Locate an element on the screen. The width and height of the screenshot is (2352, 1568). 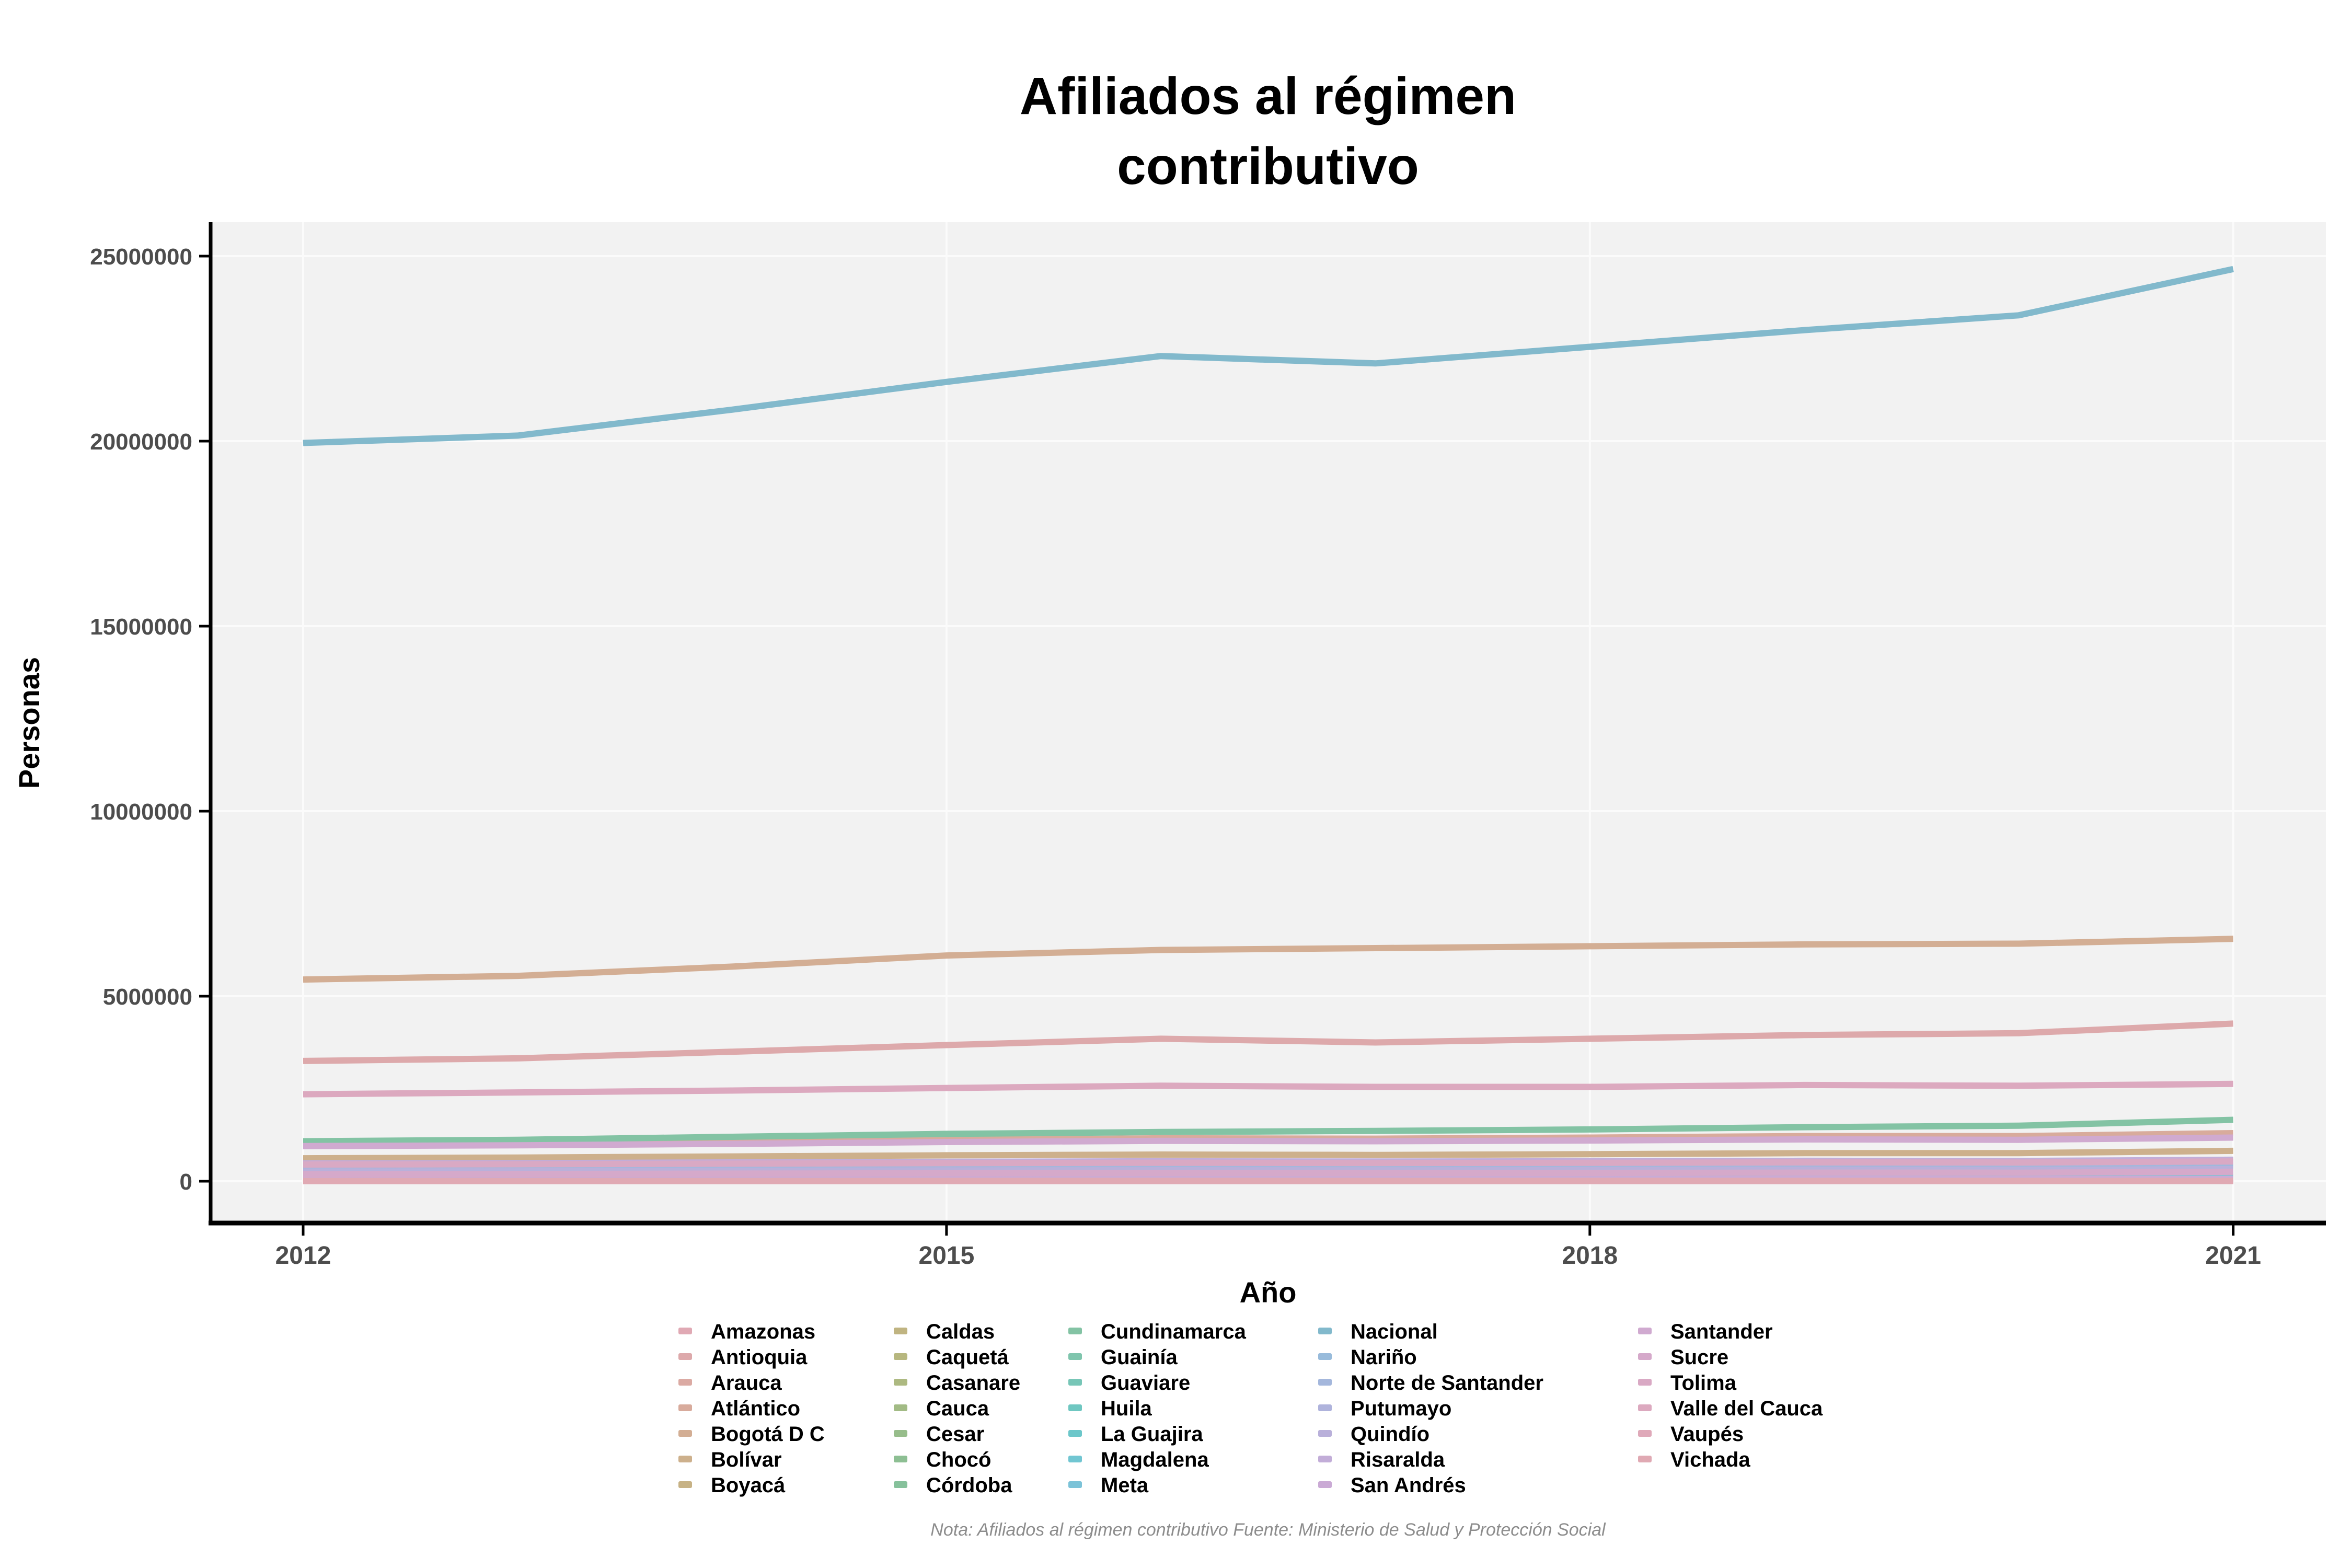
legend-item-label: Chocó is located at coordinates (958, 1459).